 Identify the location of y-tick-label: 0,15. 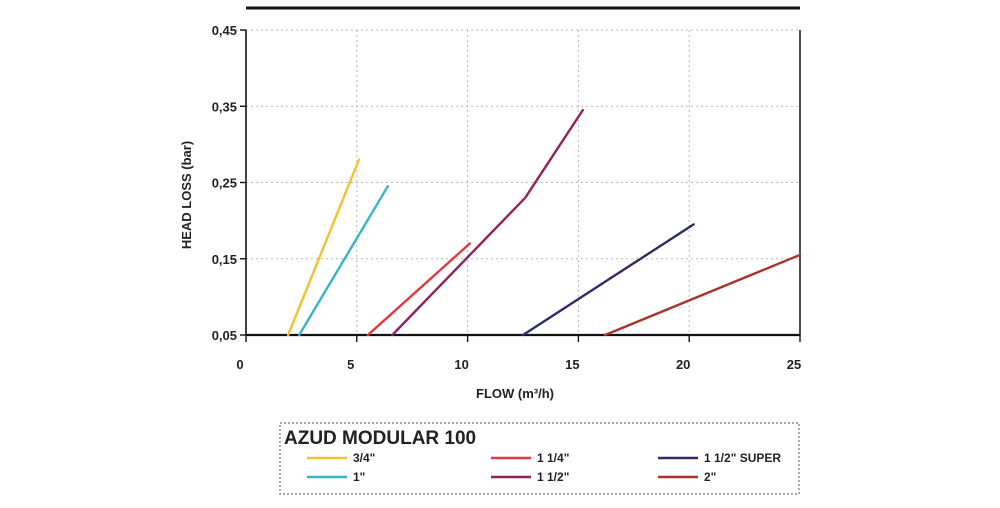
(224, 259).